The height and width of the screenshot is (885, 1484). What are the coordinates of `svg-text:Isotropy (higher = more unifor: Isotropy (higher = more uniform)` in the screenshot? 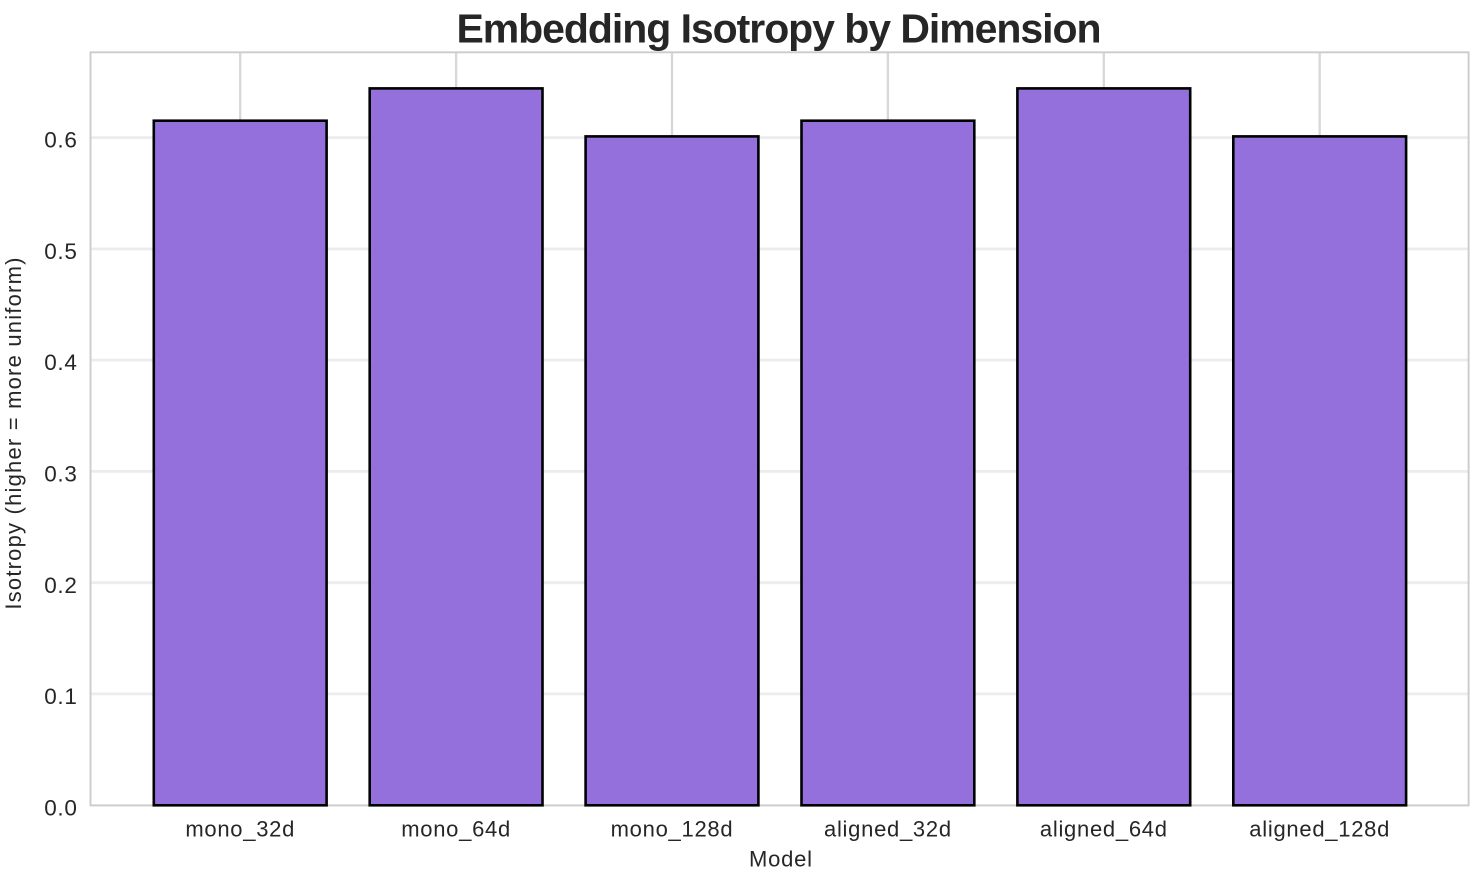 It's located at (13, 432).